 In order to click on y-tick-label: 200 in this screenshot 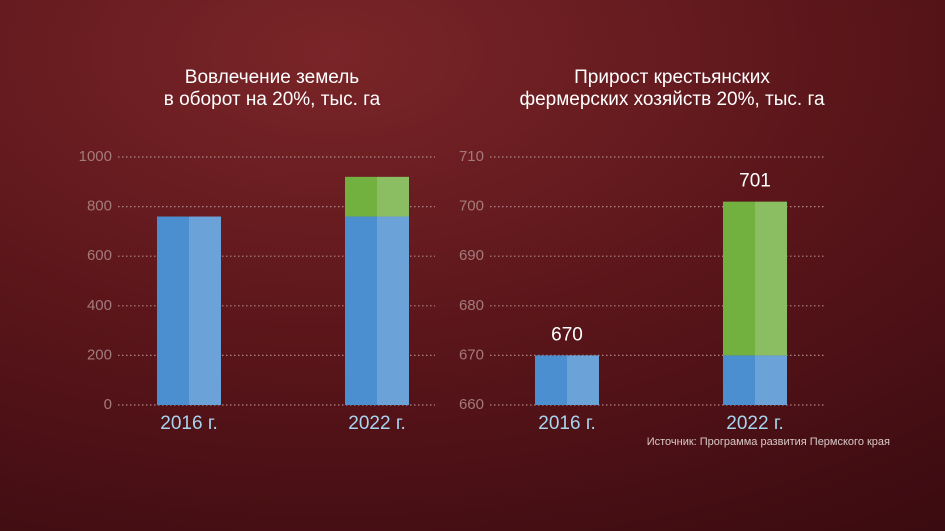, I will do `click(99, 354)`.